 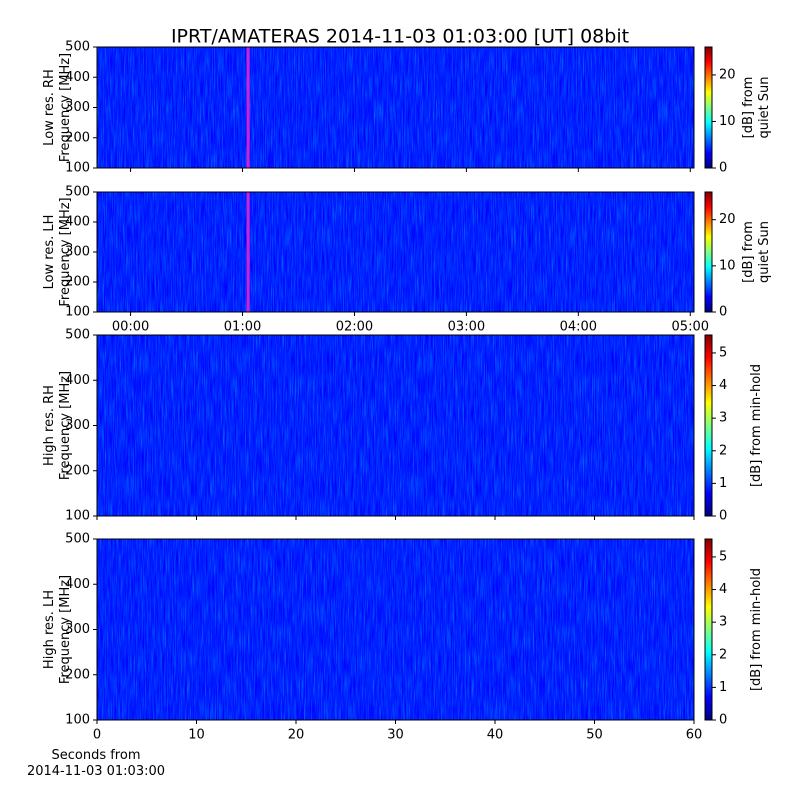 I want to click on y-axis-label: High res. RHFrequency [MHz], so click(x=57, y=425).